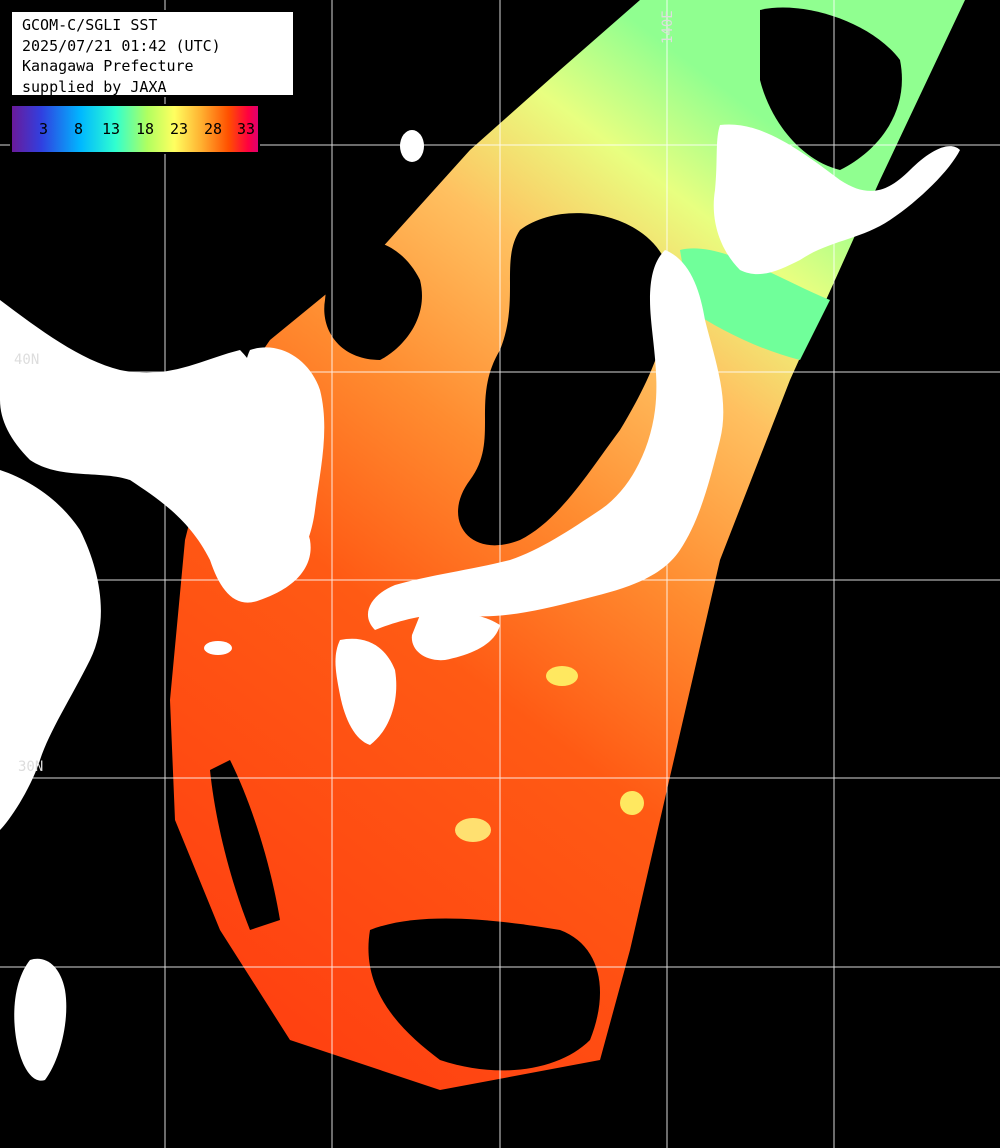 Image resolution: width=1000 pixels, height=1148 pixels. What do you see at coordinates (27, 360) in the screenshot?
I see `lat-label-40n: 40N` at bounding box center [27, 360].